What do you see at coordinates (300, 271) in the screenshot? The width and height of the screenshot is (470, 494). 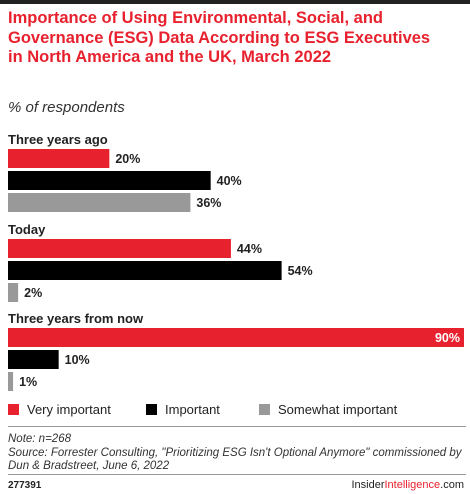 I see `data-label: 54%` at bounding box center [300, 271].